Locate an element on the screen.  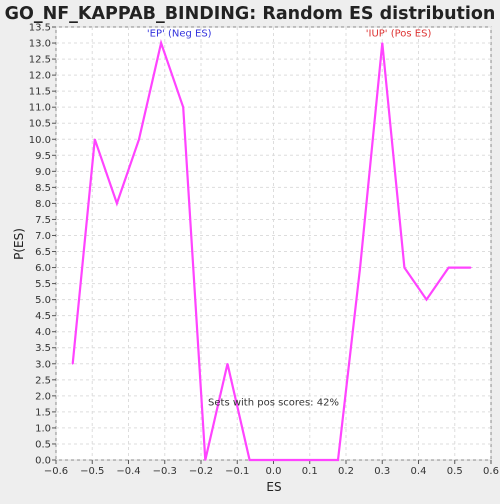
x-tick-label: −0.4 is located at coordinates (128, 471).